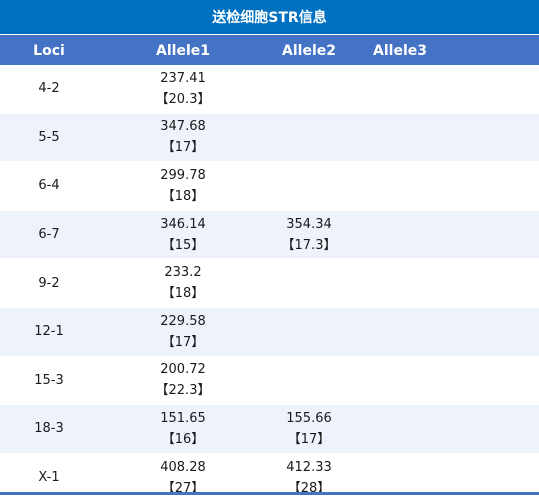 This screenshot has height=502, width=539. Describe the element at coordinates (183, 89) in the screenshot. I see `allele1-cell: 237.41 【20.3】` at that location.